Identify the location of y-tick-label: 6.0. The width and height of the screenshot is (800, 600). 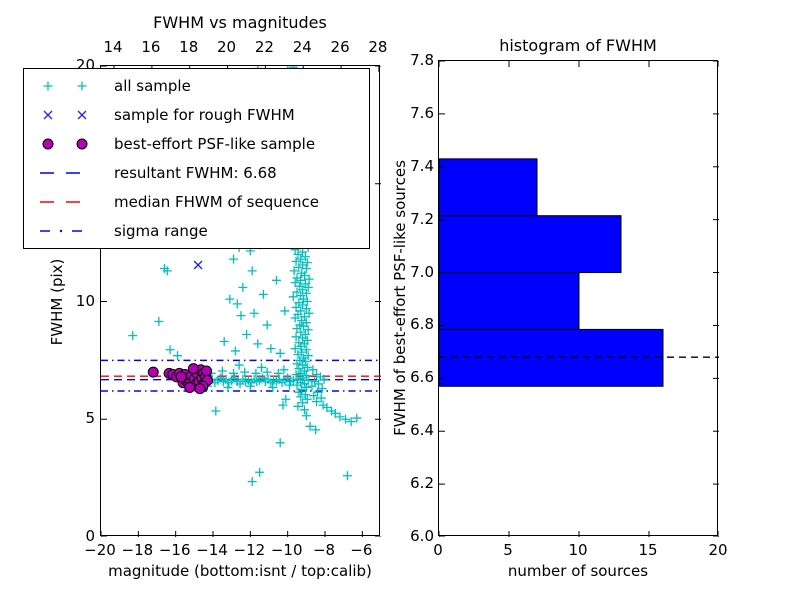
(422, 536).